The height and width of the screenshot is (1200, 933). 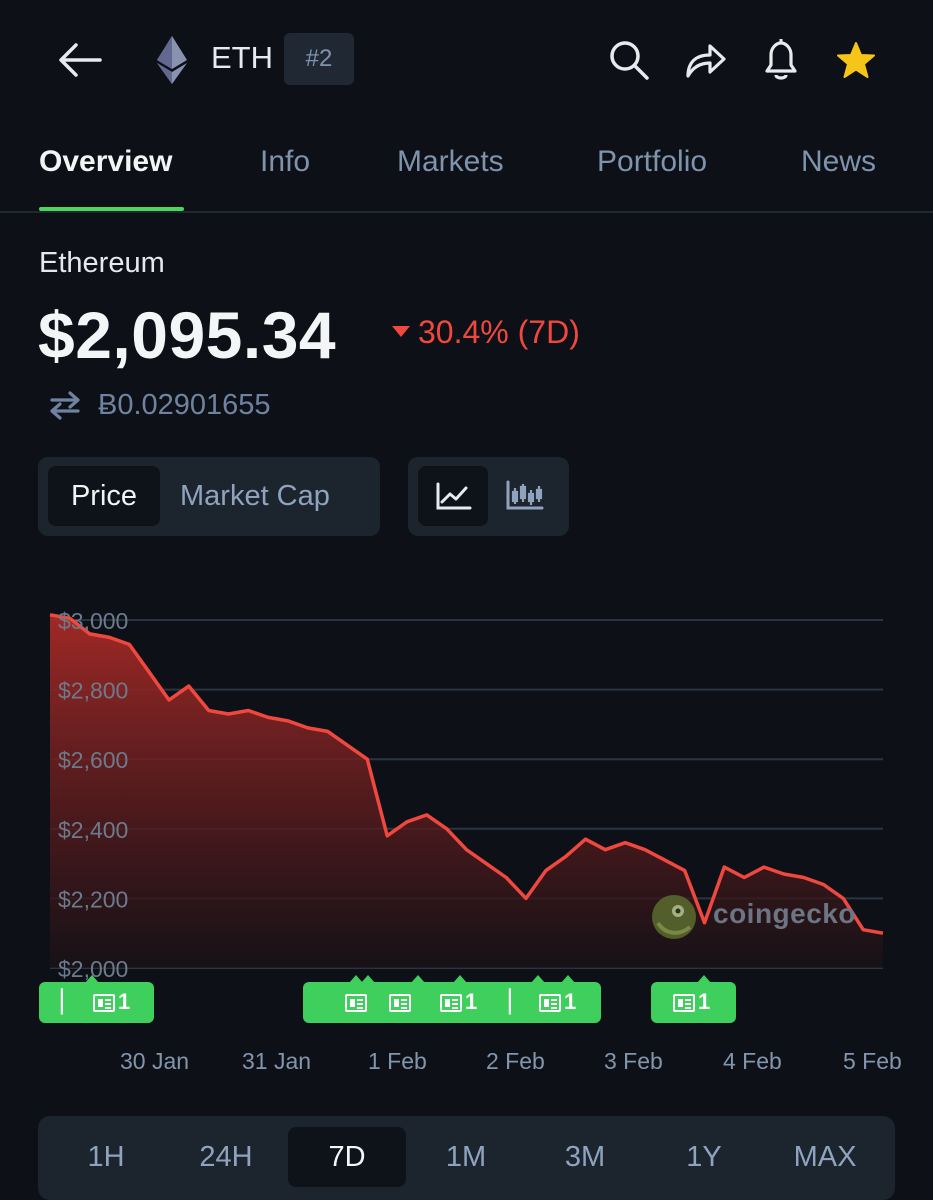 I want to click on line-chart-icon, so click(x=453, y=496).